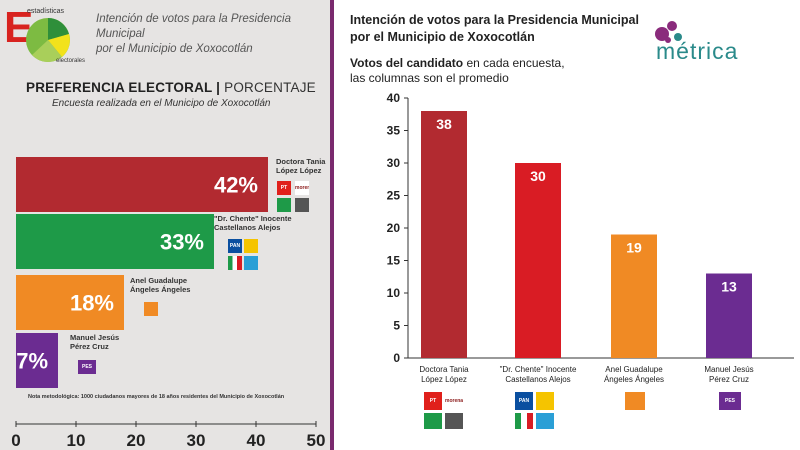 Image resolution: width=800 pixels, height=450 pixels. I want to click on vbar-candidate-label: Doctora Tania, so click(444, 369).